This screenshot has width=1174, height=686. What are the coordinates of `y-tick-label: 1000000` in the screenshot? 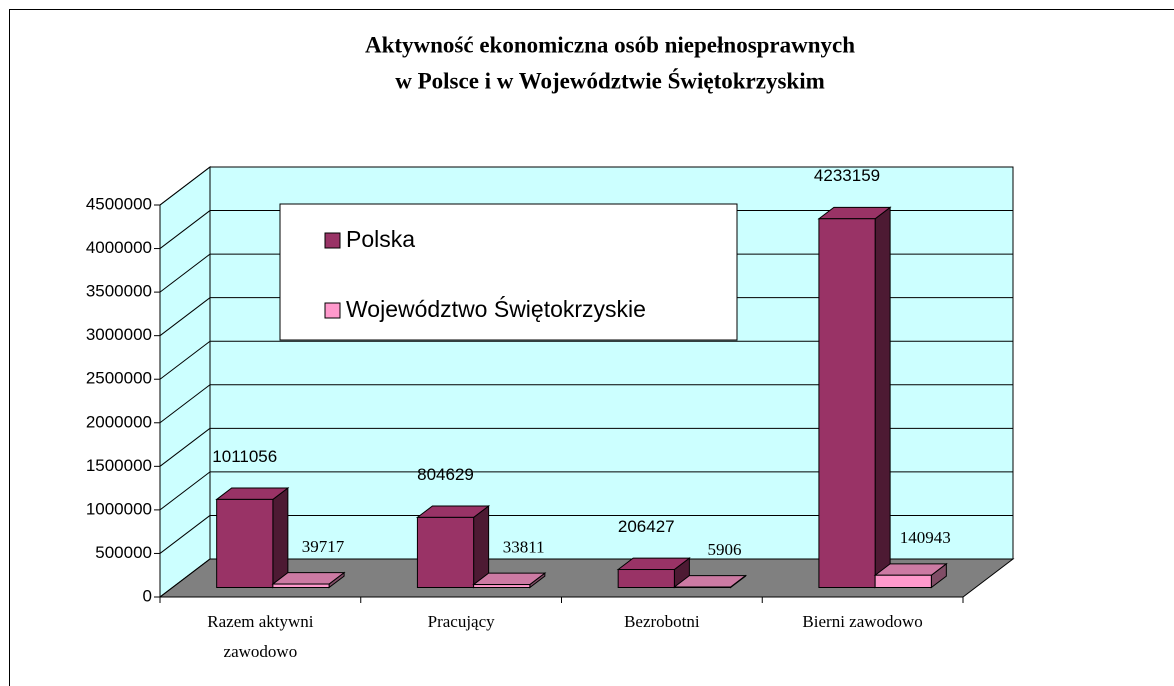 It's located at (119, 508).